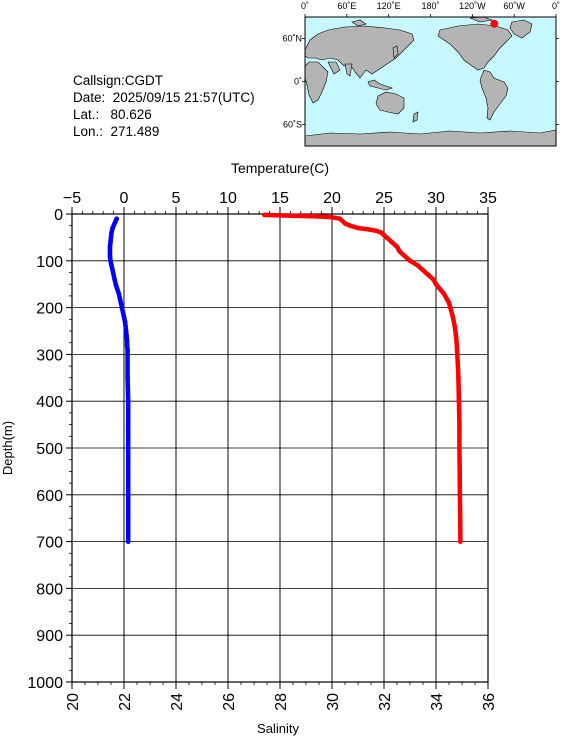 The height and width of the screenshot is (736, 564). I want to click on temperature-tick-label: −5, so click(72, 198).